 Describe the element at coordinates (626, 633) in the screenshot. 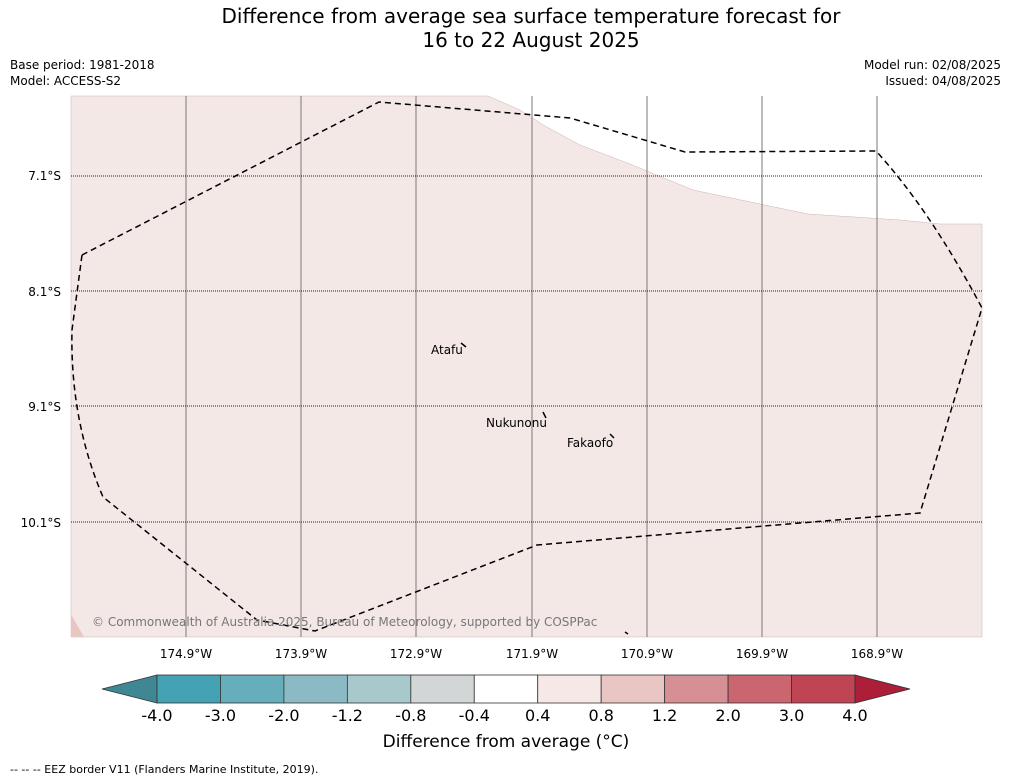

I see `island-swains` at that location.